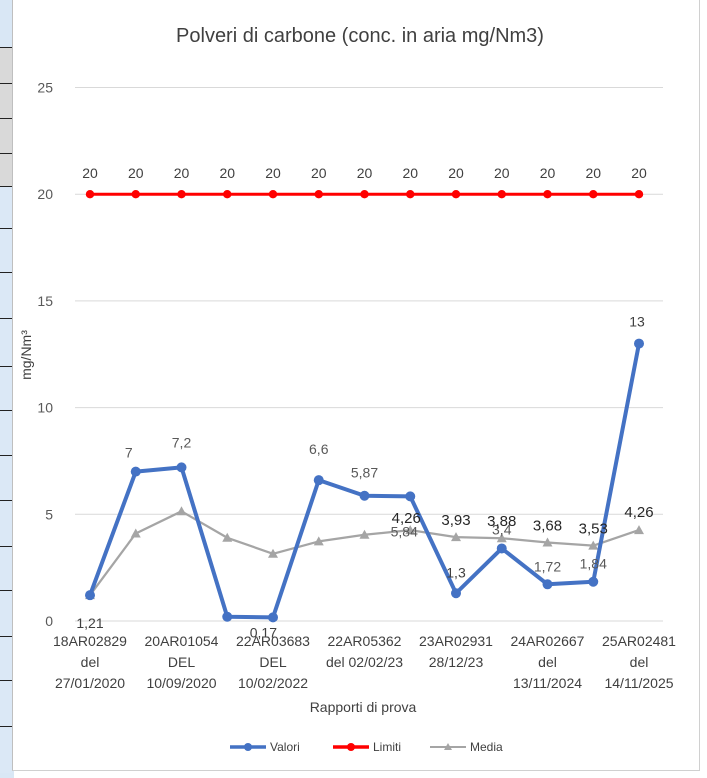 The width and height of the screenshot is (707, 778). I want to click on x-tick-label: 18AR02829, so click(90, 641).